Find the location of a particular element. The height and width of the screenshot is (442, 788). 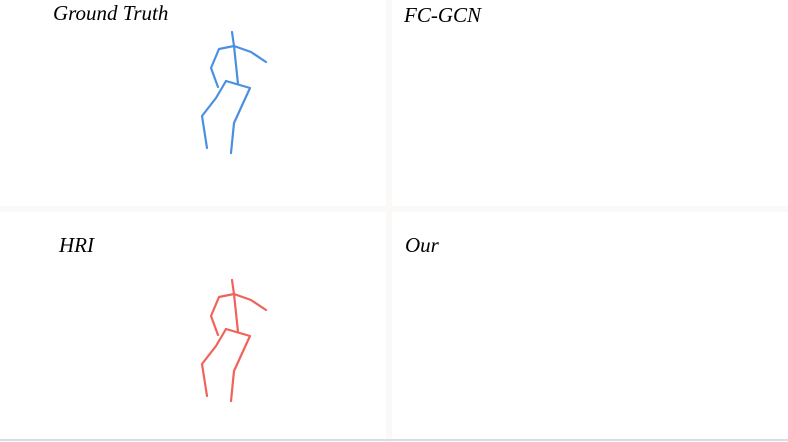

bottom-divider is located at coordinates (394, 440).